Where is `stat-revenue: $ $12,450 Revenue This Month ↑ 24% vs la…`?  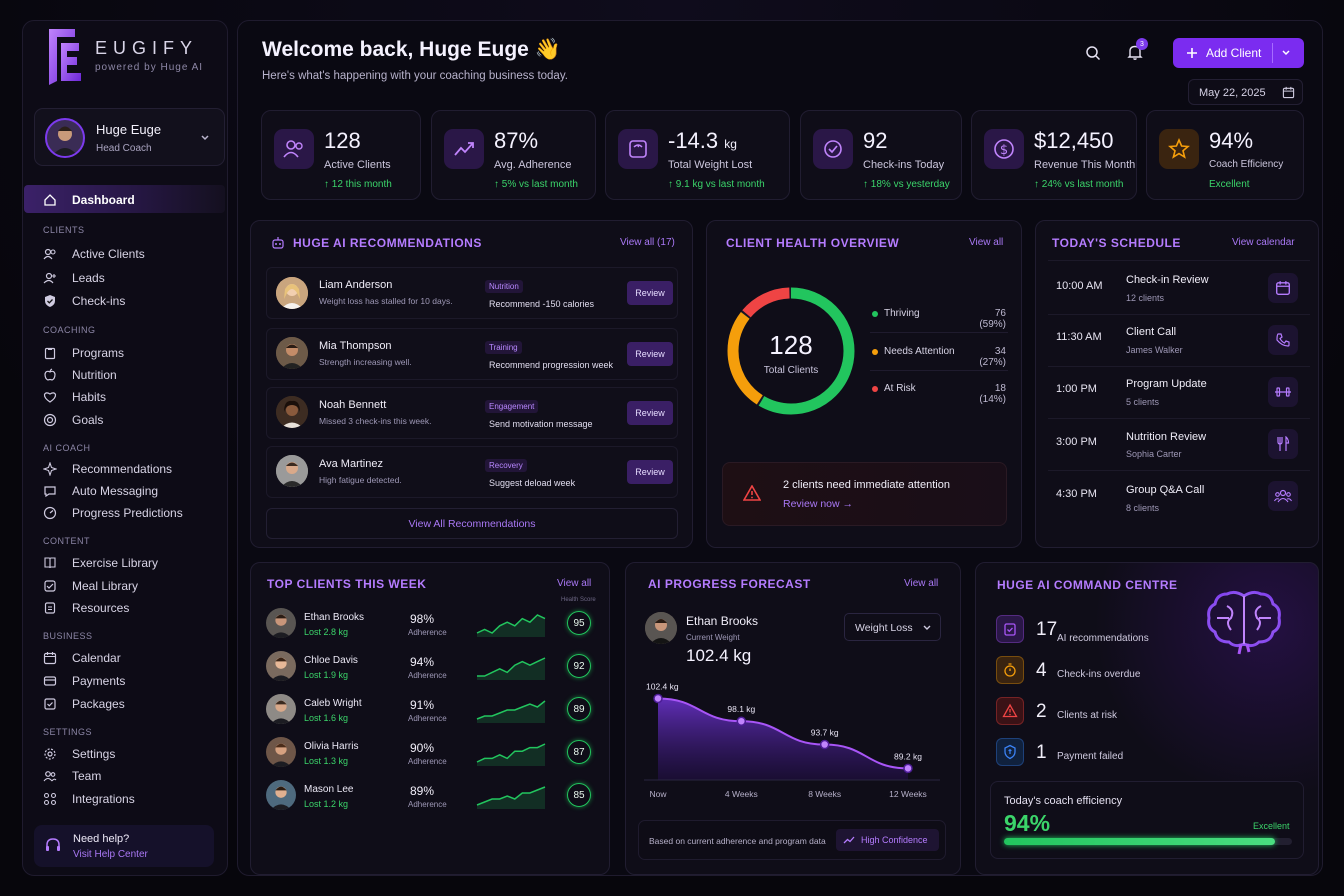 stat-revenue: $ $12,450 Revenue This Month ↑ 24% vs la… is located at coordinates (1054, 155).